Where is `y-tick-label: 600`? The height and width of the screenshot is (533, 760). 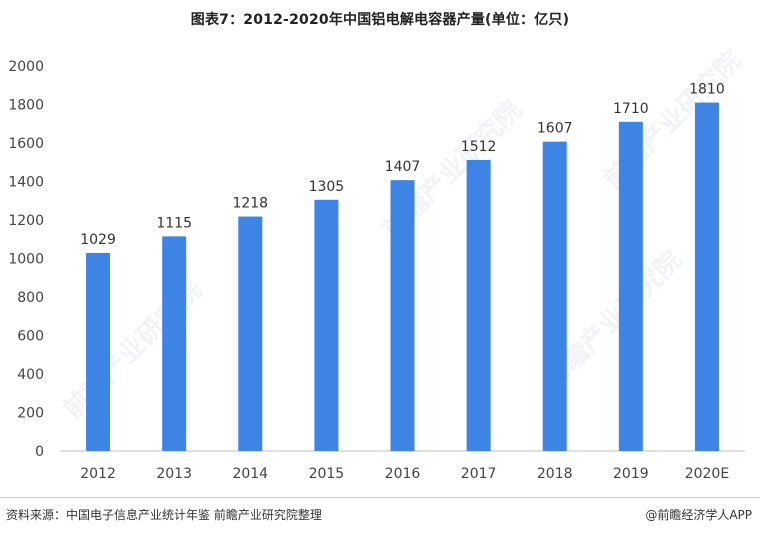
y-tick-label: 600 is located at coordinates (30, 337).